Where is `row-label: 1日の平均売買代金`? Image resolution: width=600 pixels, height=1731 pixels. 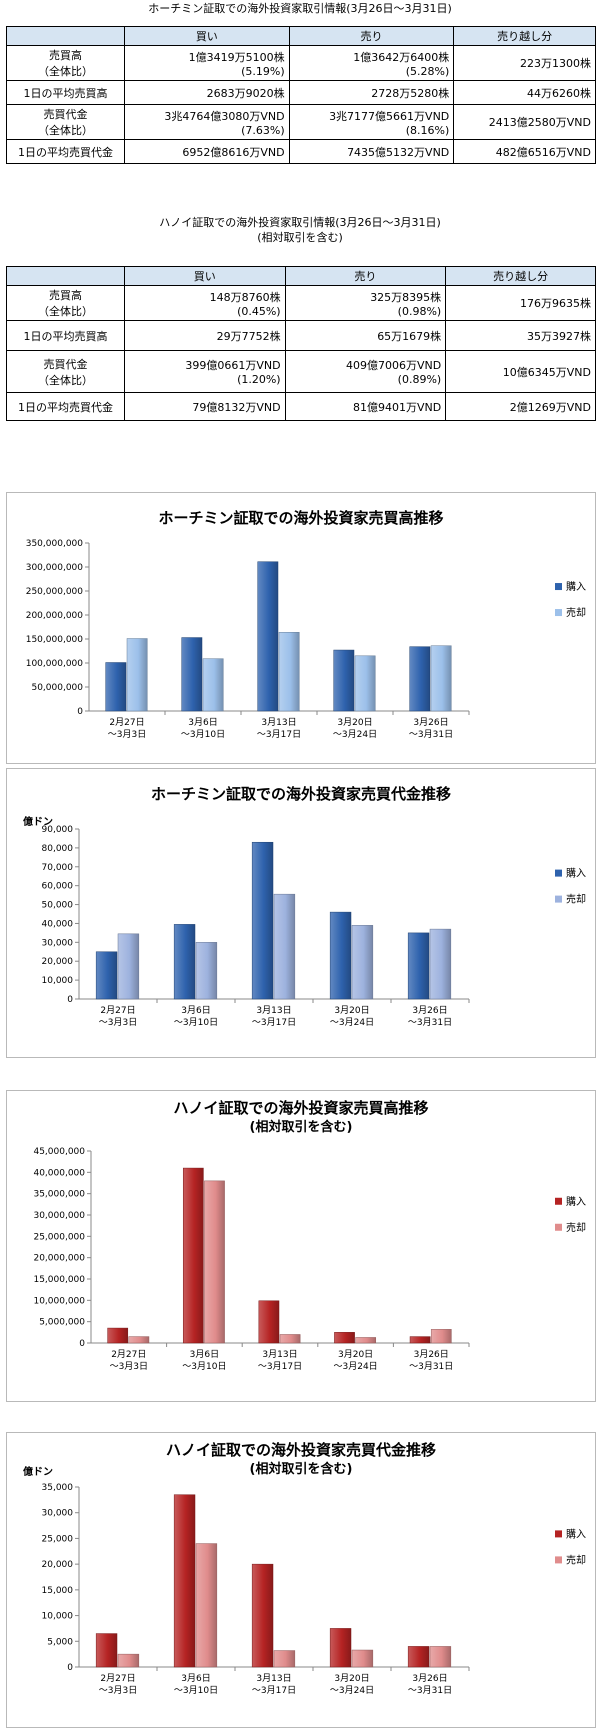
row-label: 1日の平均売買代金 is located at coordinates (65, 406).